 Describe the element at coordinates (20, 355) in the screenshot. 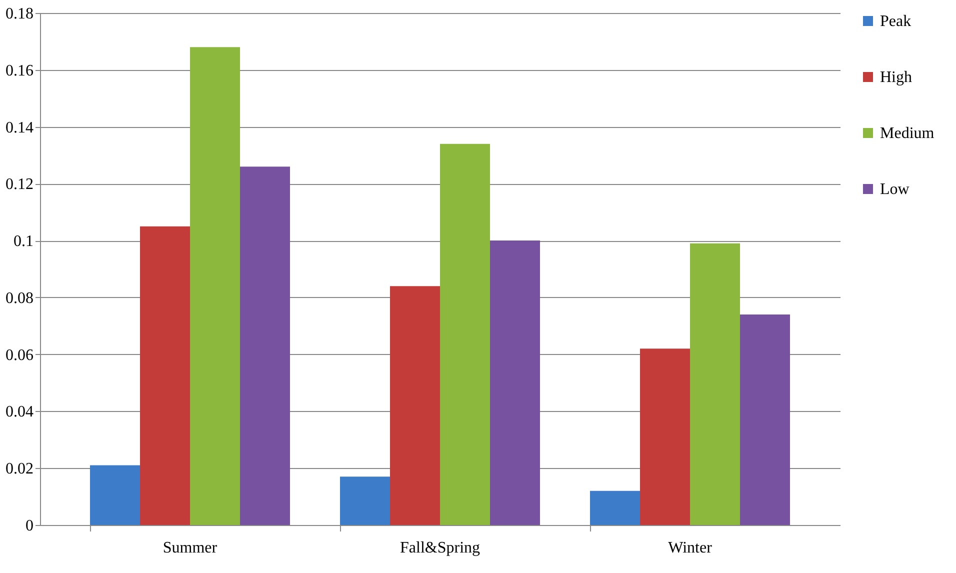

I see `y-tick-label: 0.06` at that location.